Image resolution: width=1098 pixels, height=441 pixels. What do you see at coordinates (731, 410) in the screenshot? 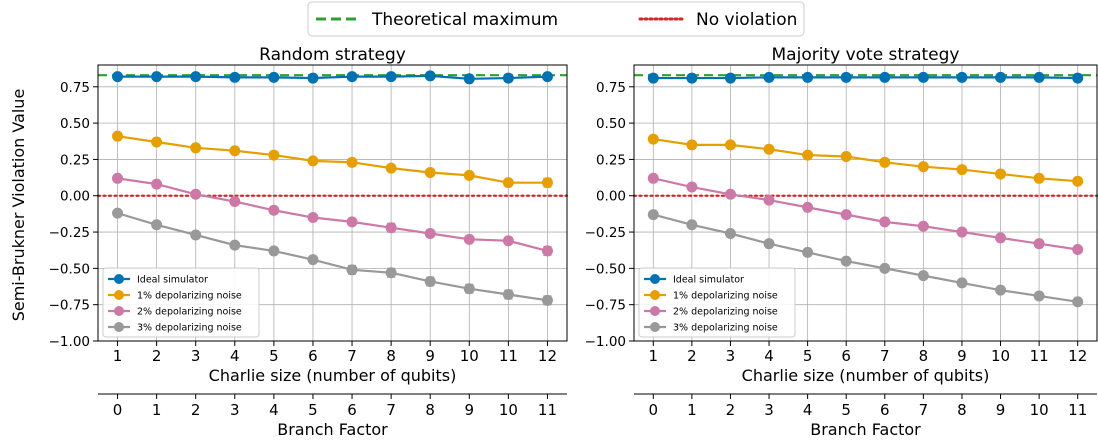
I see `secondary-x-tick-label: 2` at bounding box center [731, 410].